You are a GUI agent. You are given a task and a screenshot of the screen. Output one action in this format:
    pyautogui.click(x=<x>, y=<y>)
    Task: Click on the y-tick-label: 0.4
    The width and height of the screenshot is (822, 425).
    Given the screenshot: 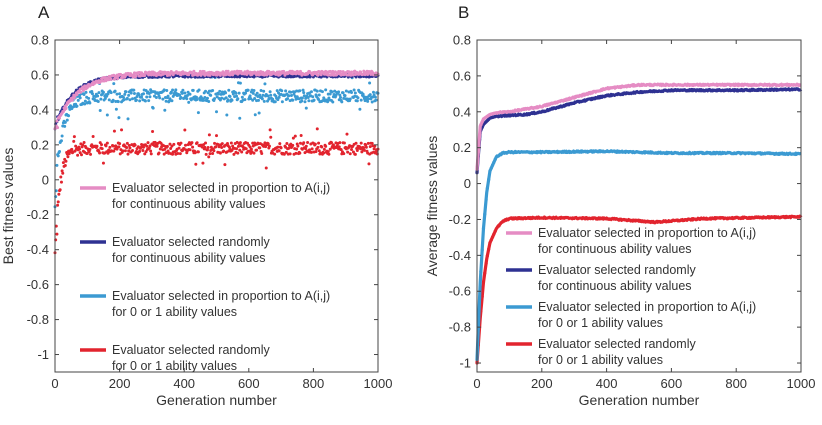 What is the action you would take?
    pyautogui.click(x=462, y=111)
    